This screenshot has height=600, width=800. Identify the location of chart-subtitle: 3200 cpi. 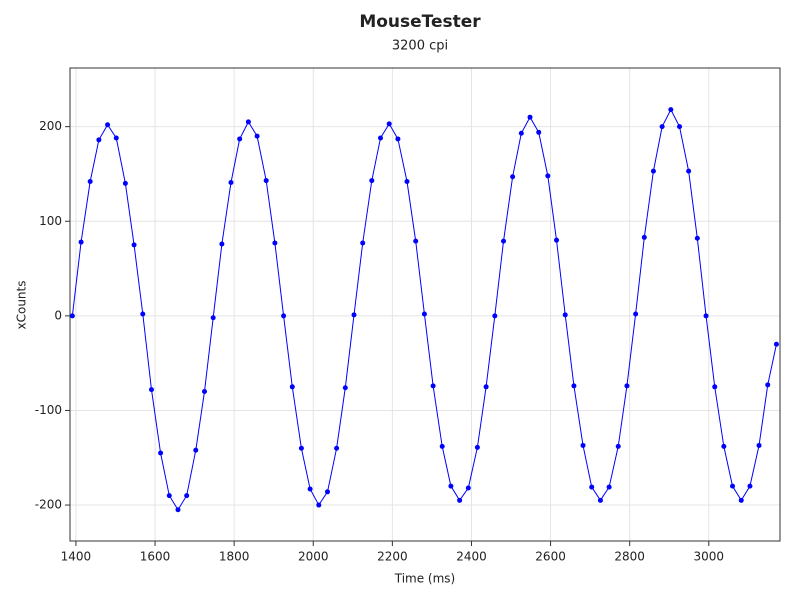
(420, 46).